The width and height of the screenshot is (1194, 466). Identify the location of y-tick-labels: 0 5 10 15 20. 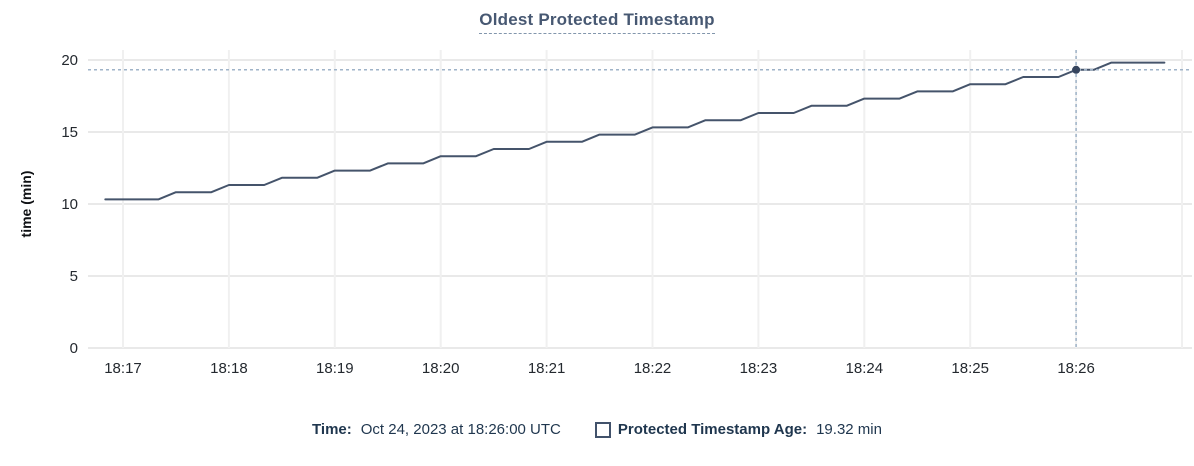
(69, 204).